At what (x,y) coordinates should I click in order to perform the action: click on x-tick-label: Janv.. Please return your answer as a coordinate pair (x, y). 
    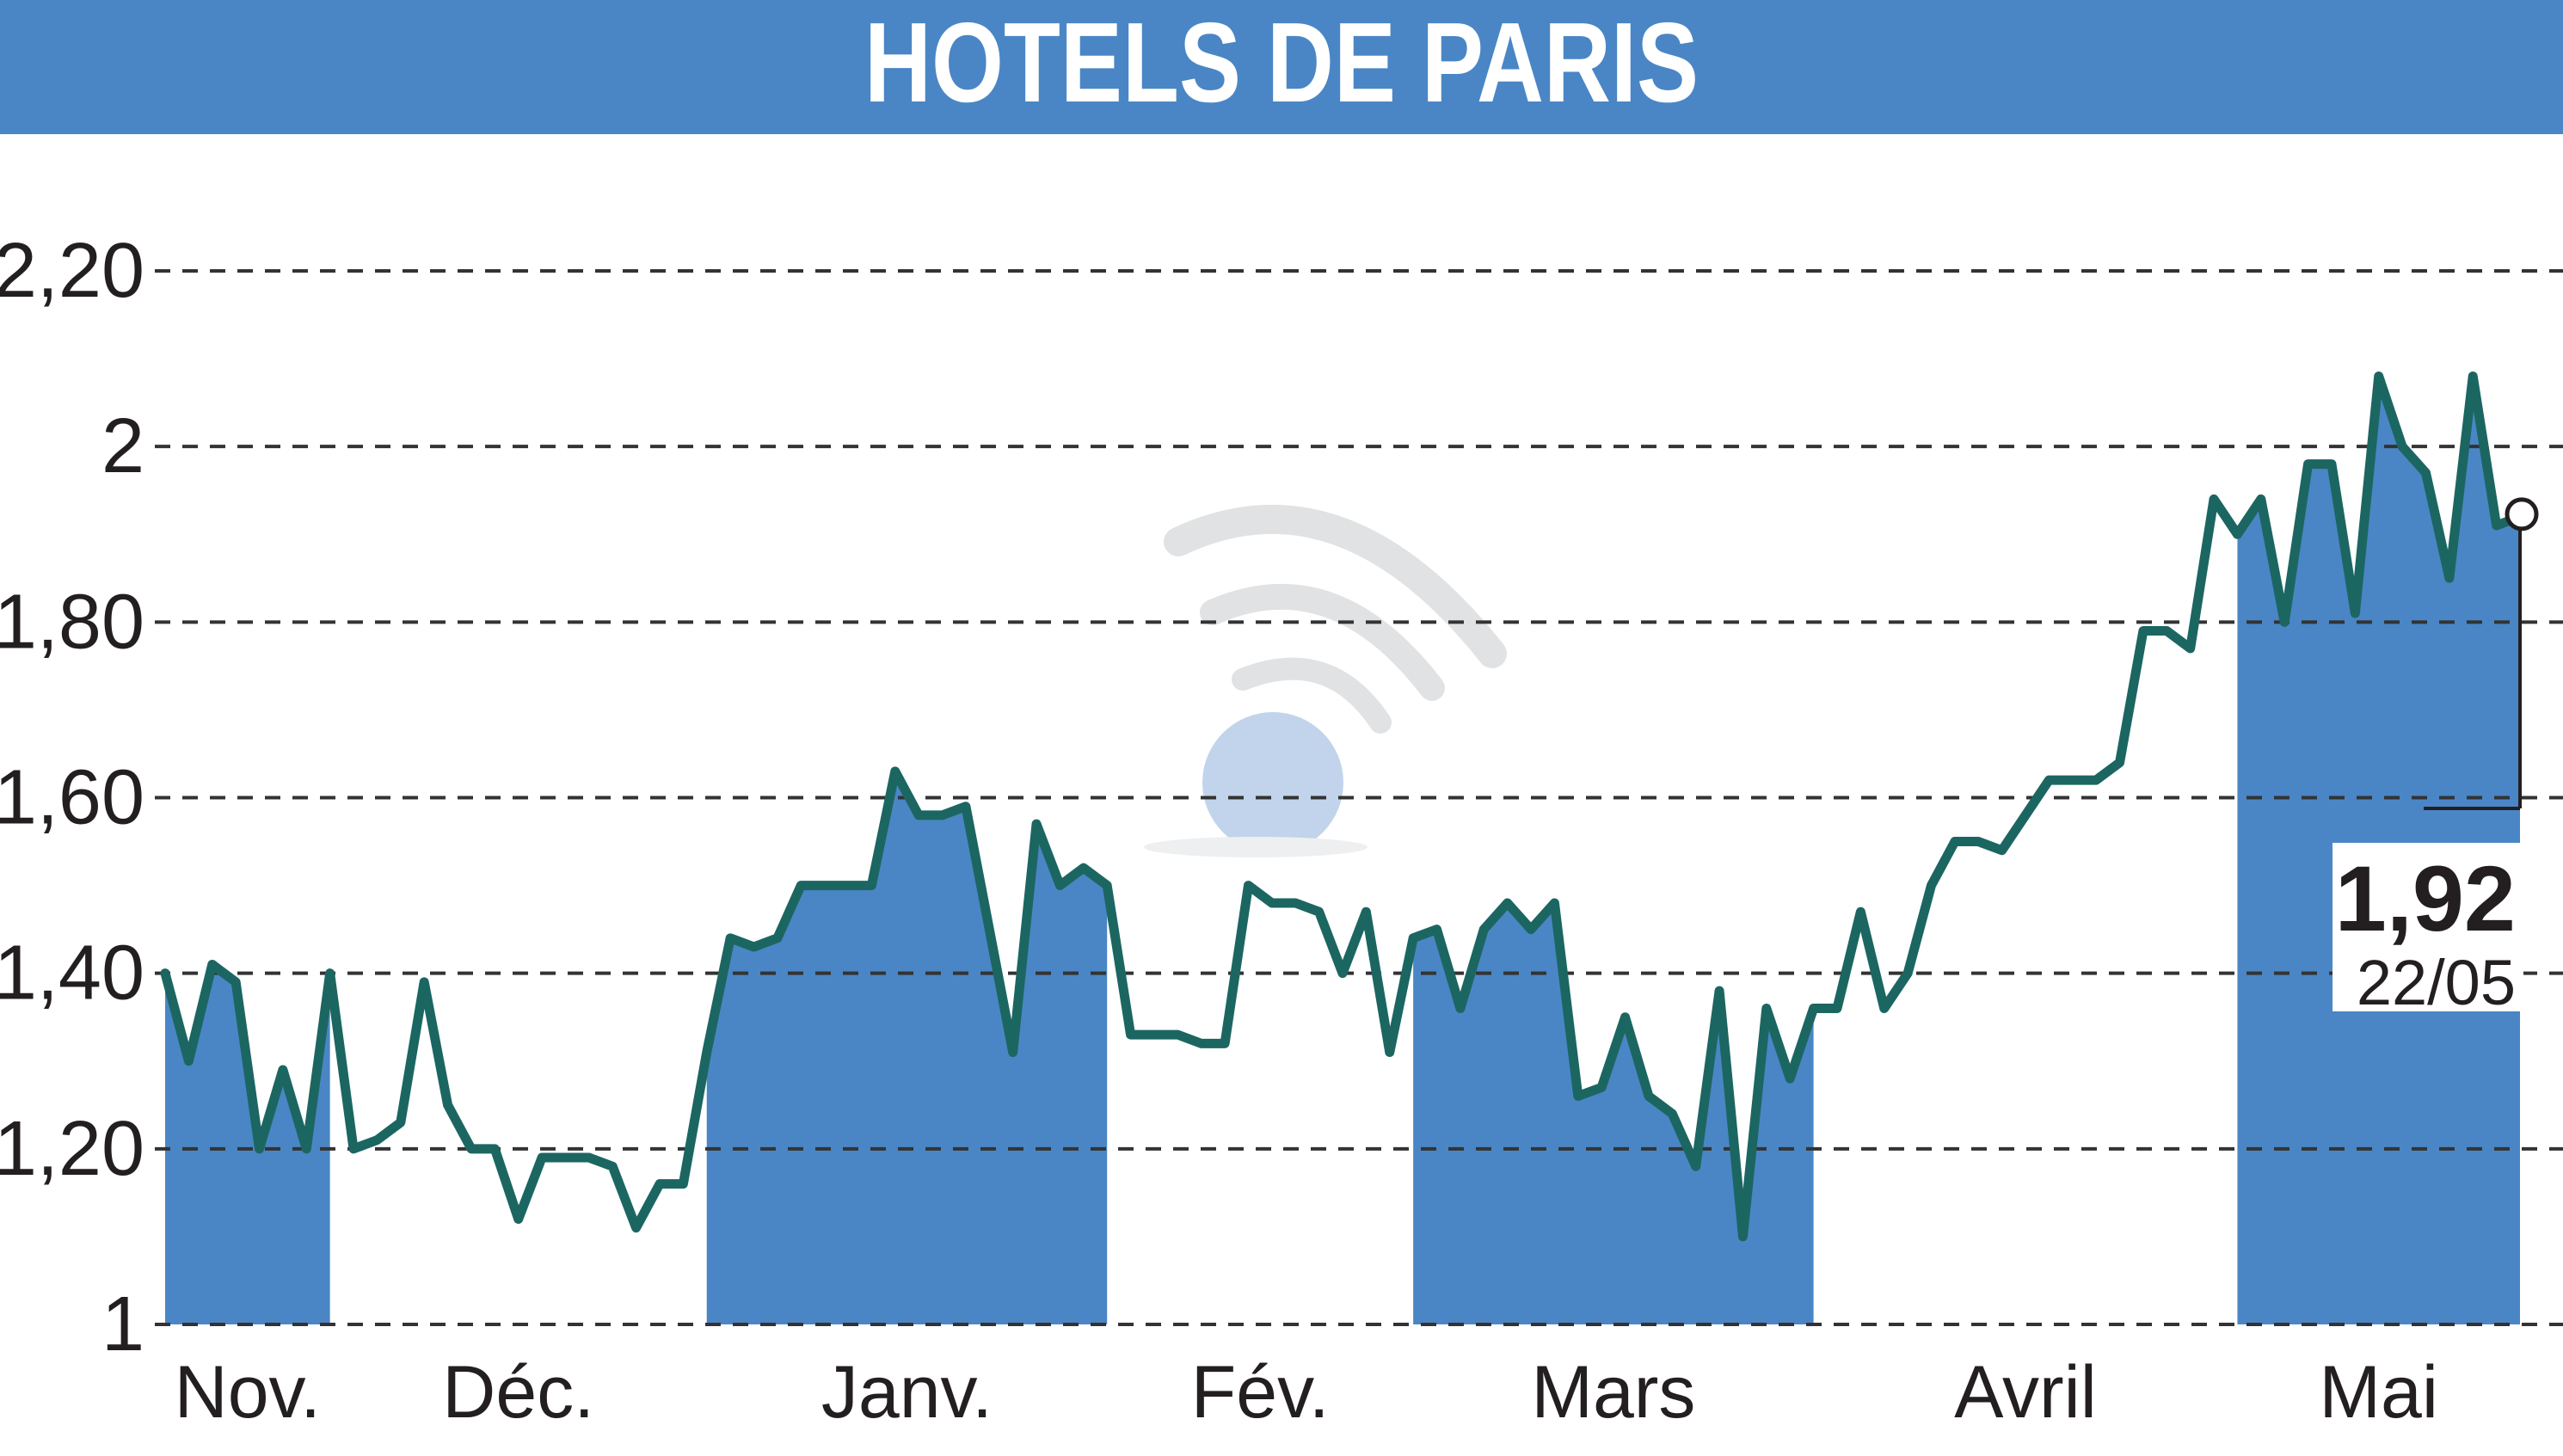
    Looking at the image, I should click on (907, 1393).